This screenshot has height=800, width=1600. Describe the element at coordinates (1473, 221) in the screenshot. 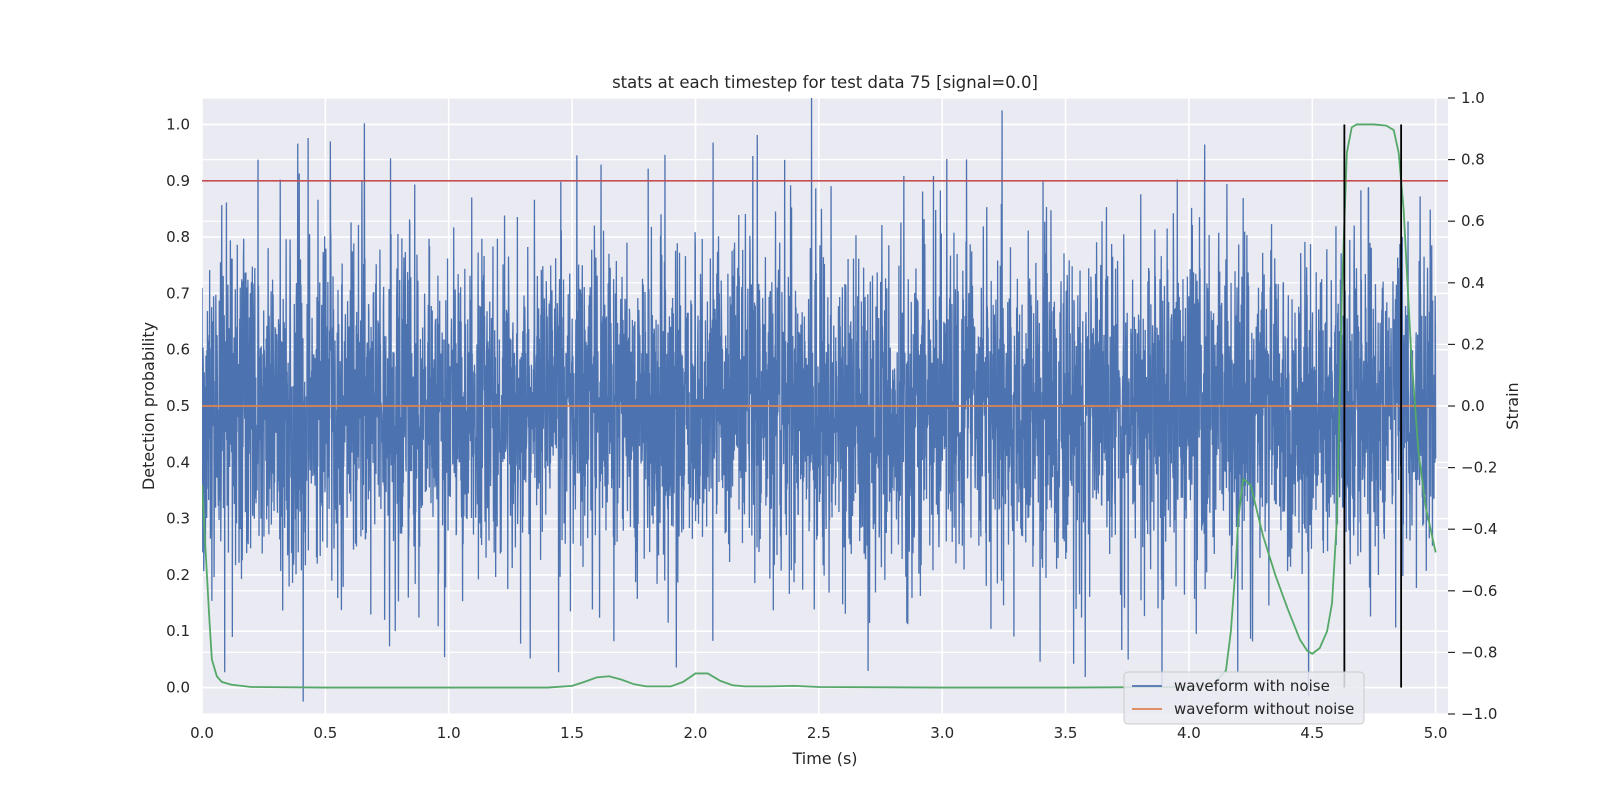

I see `y2-tick-label: 0.6` at that location.